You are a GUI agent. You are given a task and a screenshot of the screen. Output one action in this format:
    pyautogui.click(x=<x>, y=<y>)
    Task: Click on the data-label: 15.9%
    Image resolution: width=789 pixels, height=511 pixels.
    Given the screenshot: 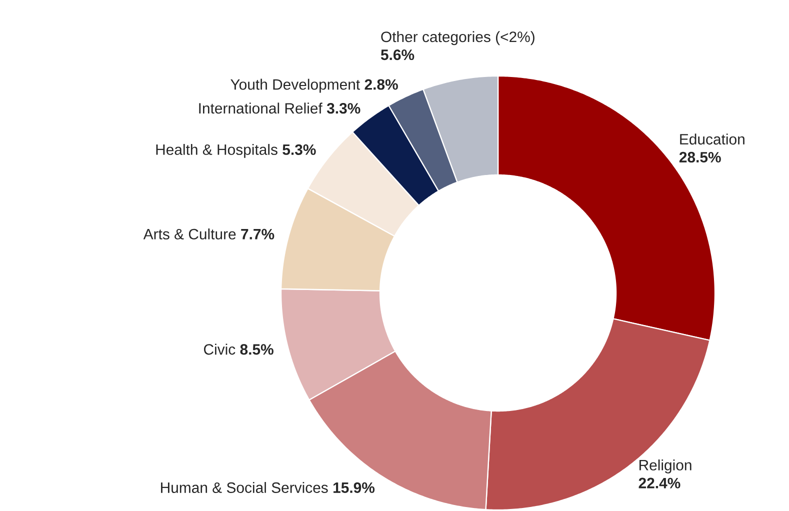 What is the action you would take?
    pyautogui.click(x=354, y=487)
    